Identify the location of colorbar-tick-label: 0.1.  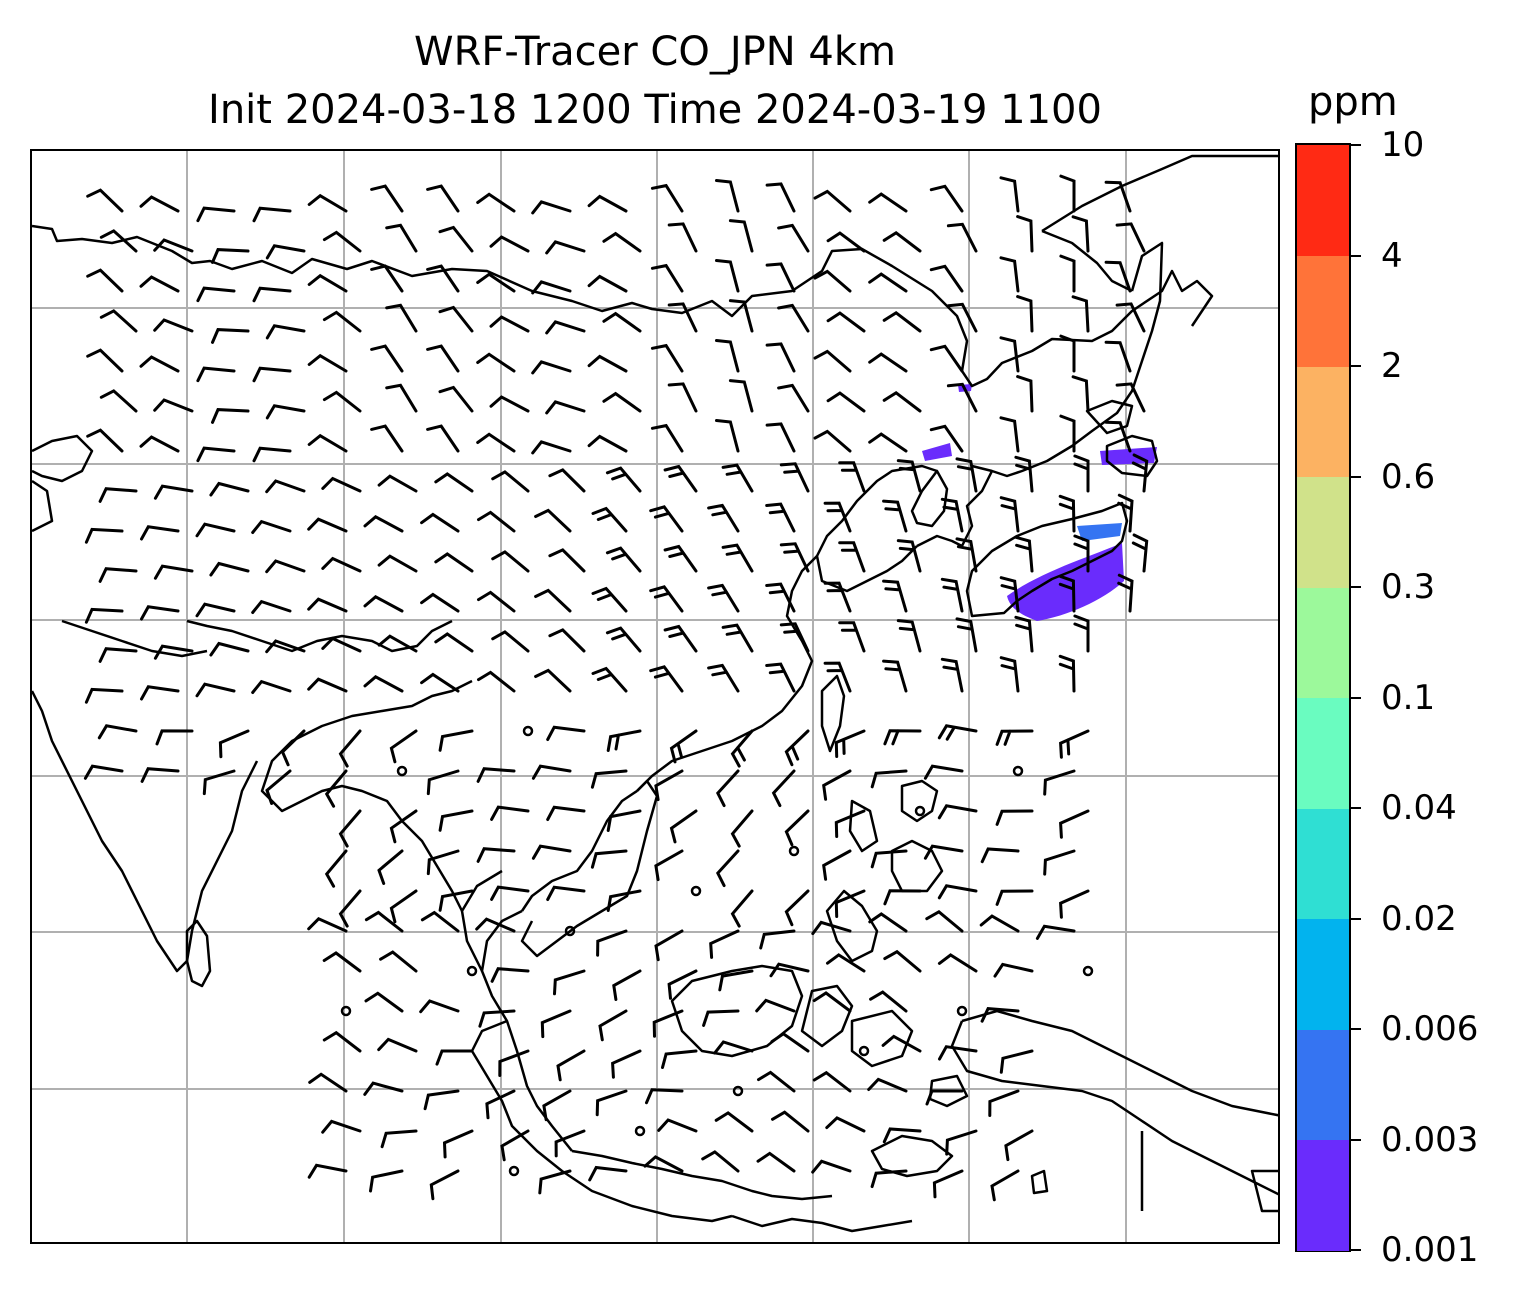
(1408, 697).